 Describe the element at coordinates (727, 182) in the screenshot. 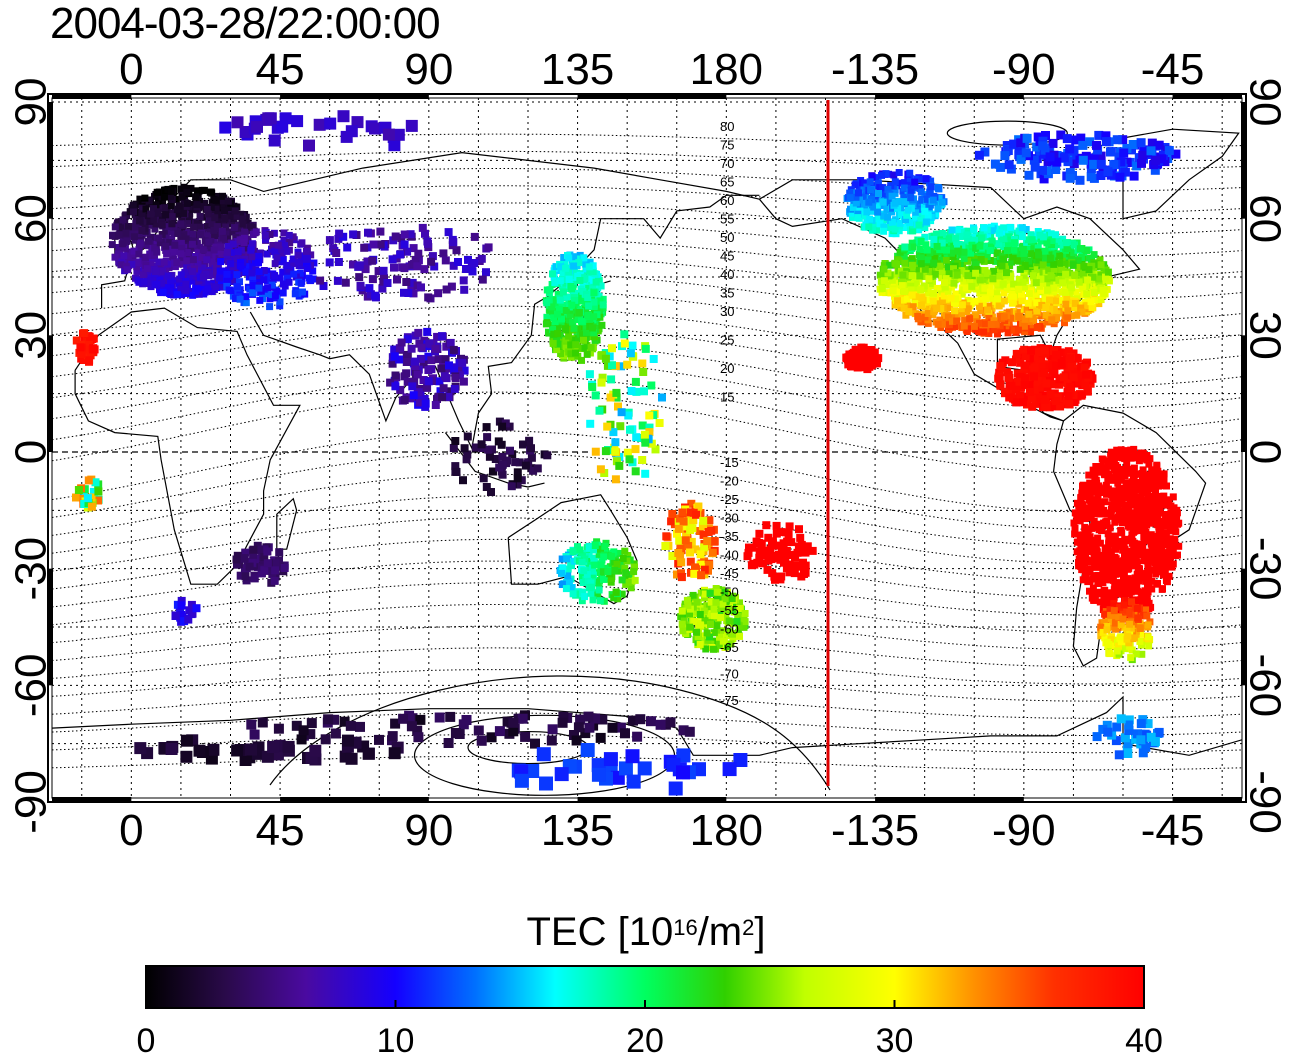

I see `contour-label-north: 65` at that location.